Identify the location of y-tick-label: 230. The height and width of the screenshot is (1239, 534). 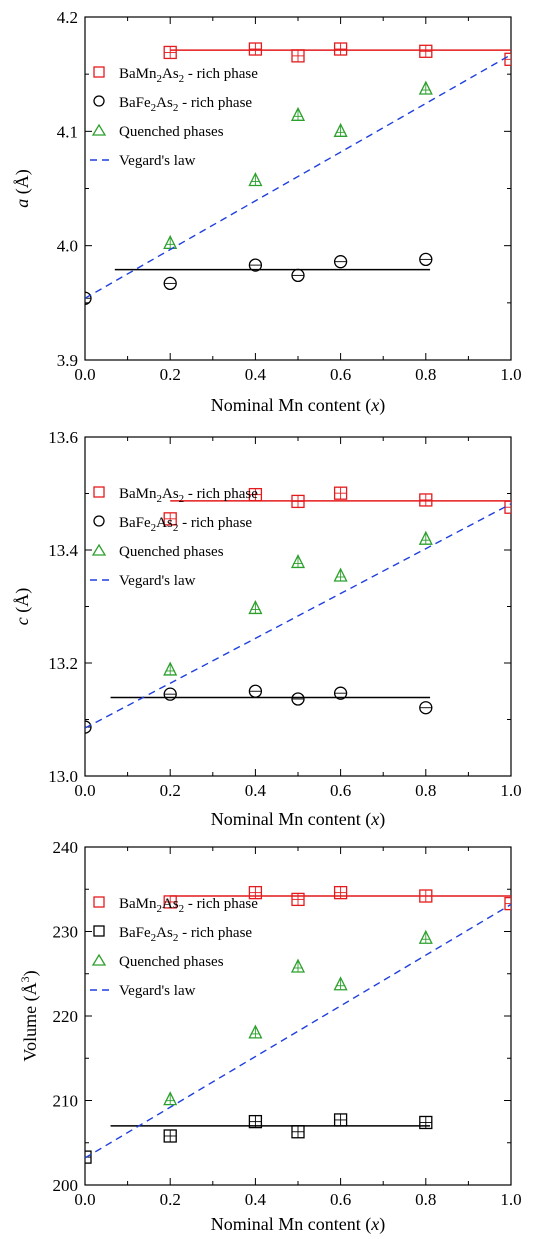
(66, 932).